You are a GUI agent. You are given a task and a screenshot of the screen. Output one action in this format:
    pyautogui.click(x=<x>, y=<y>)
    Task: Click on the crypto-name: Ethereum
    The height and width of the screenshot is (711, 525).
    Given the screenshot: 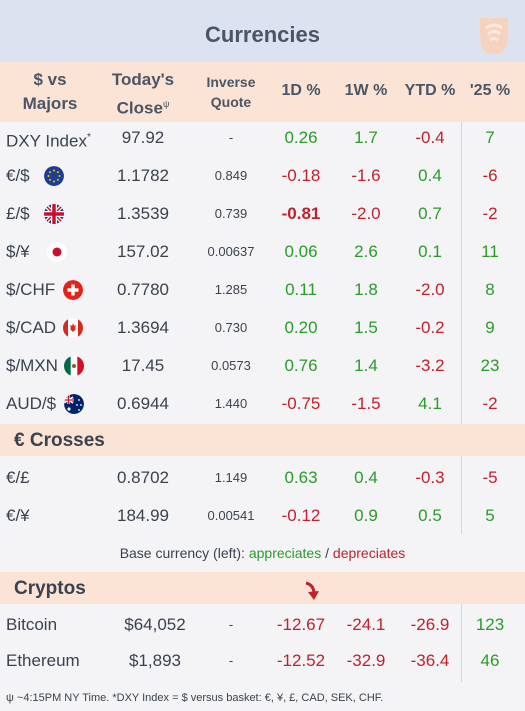 What is the action you would take?
    pyautogui.click(x=43, y=660)
    